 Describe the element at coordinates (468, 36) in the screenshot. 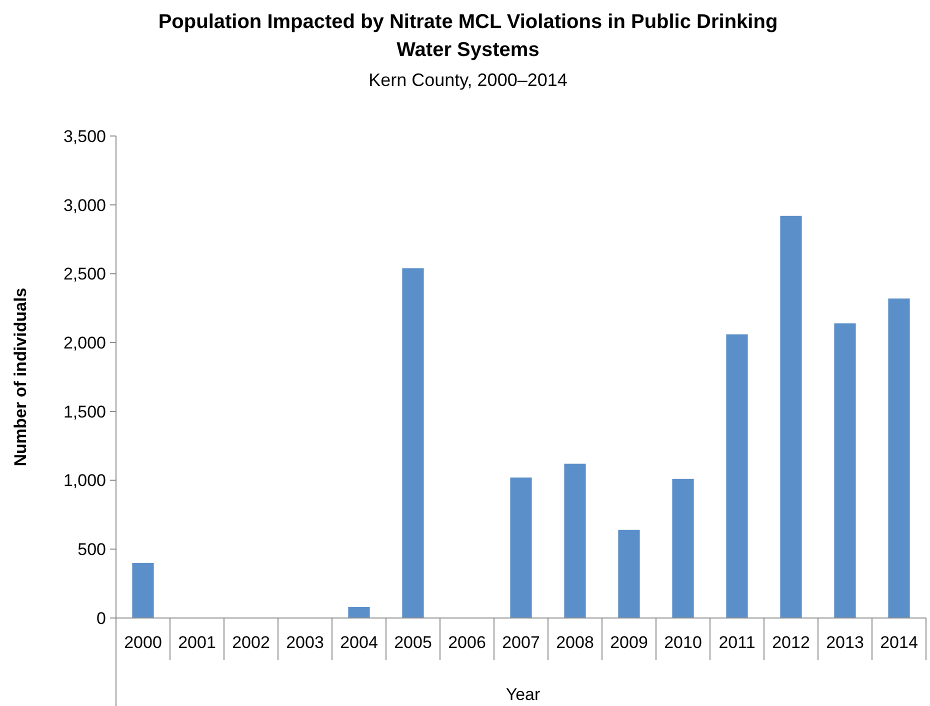

I see `chart-title: Population Impacted by Nitrate MCL Violations in Public Drinking Water Systems` at that location.